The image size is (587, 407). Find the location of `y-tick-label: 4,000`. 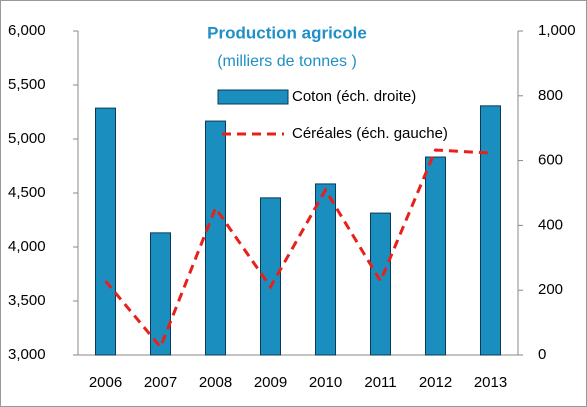

y-tick-label: 4,000 is located at coordinates (27, 246).